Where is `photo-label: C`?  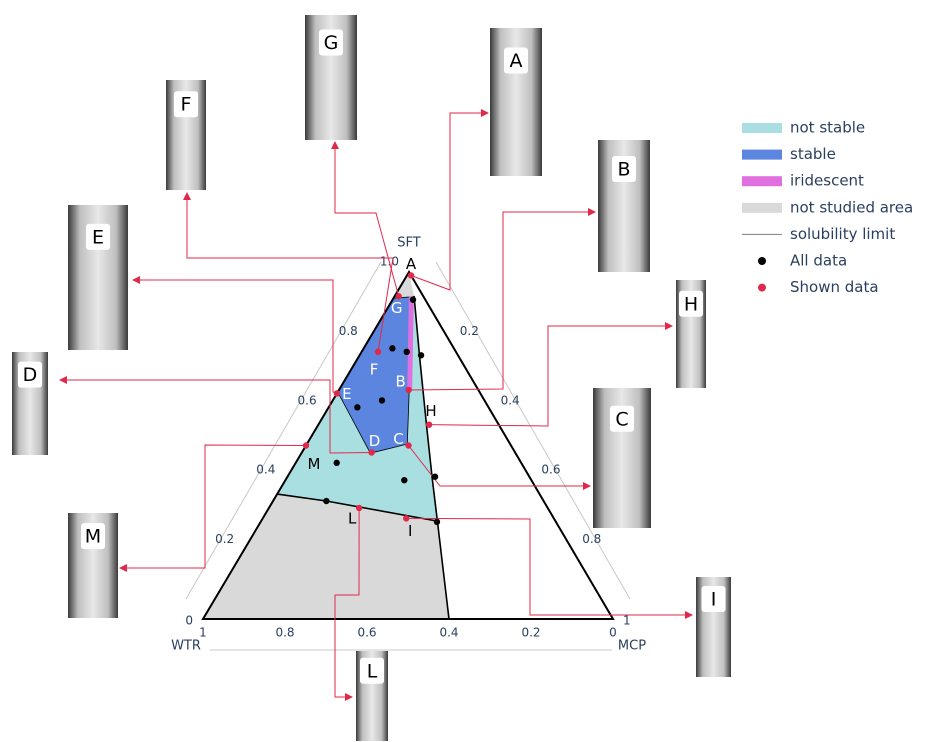
photo-label: C is located at coordinates (621, 419).